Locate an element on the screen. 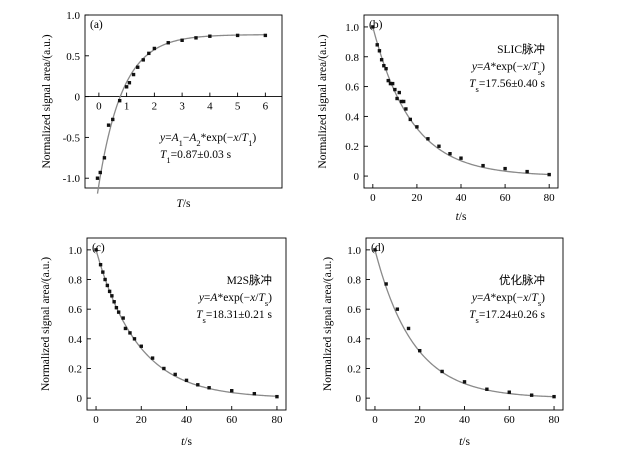 The height and width of the screenshot is (457, 622). fit-annotation: T1=0.87±0.03 s is located at coordinates (196, 157).